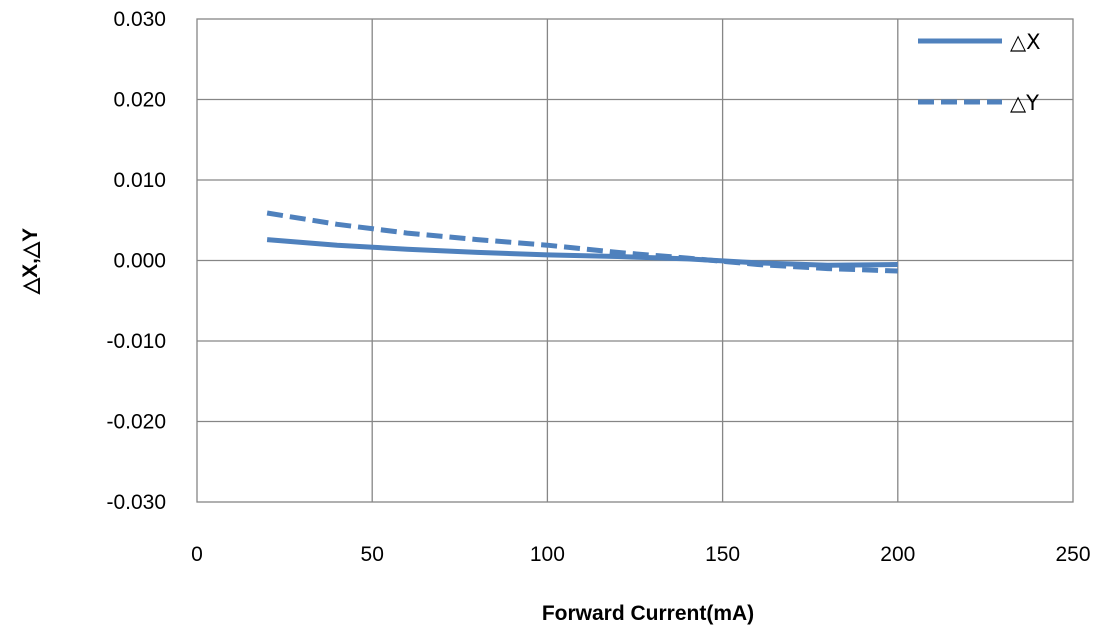 The image size is (1104, 638). I want to click on x-tick-label: 200, so click(897, 554).